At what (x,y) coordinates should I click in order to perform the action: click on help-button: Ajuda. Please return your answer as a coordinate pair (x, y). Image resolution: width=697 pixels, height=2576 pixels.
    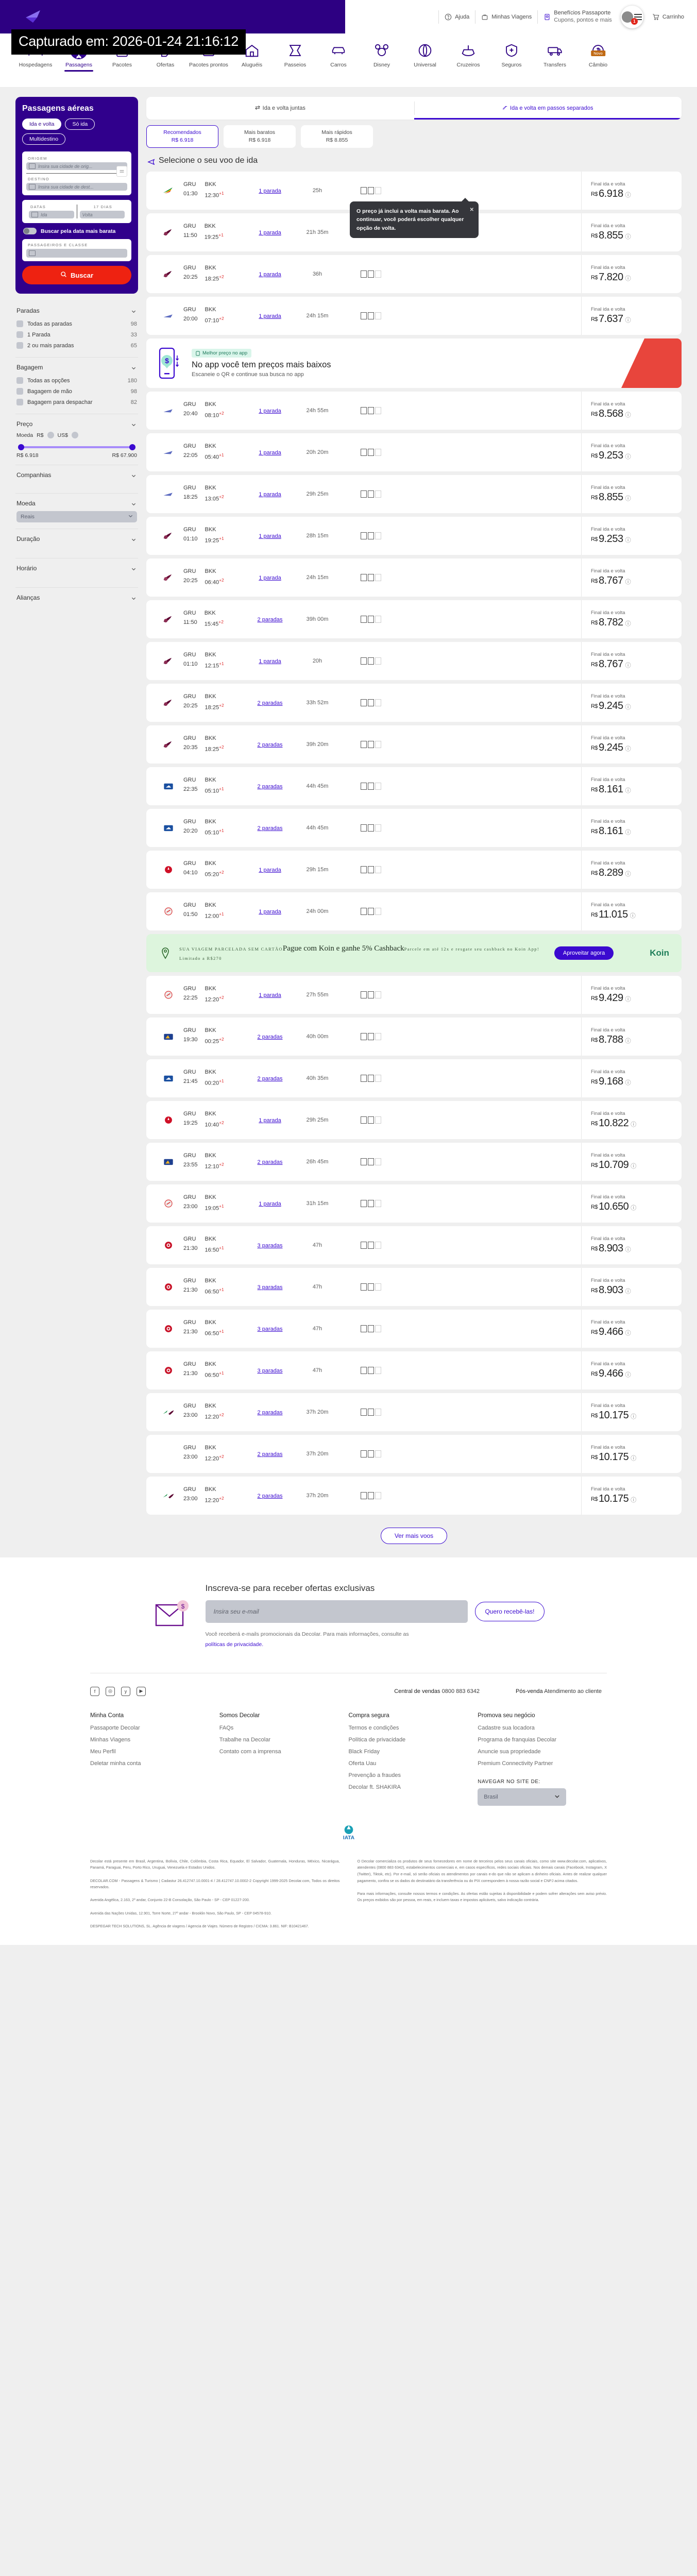
    Looking at the image, I should click on (457, 17).